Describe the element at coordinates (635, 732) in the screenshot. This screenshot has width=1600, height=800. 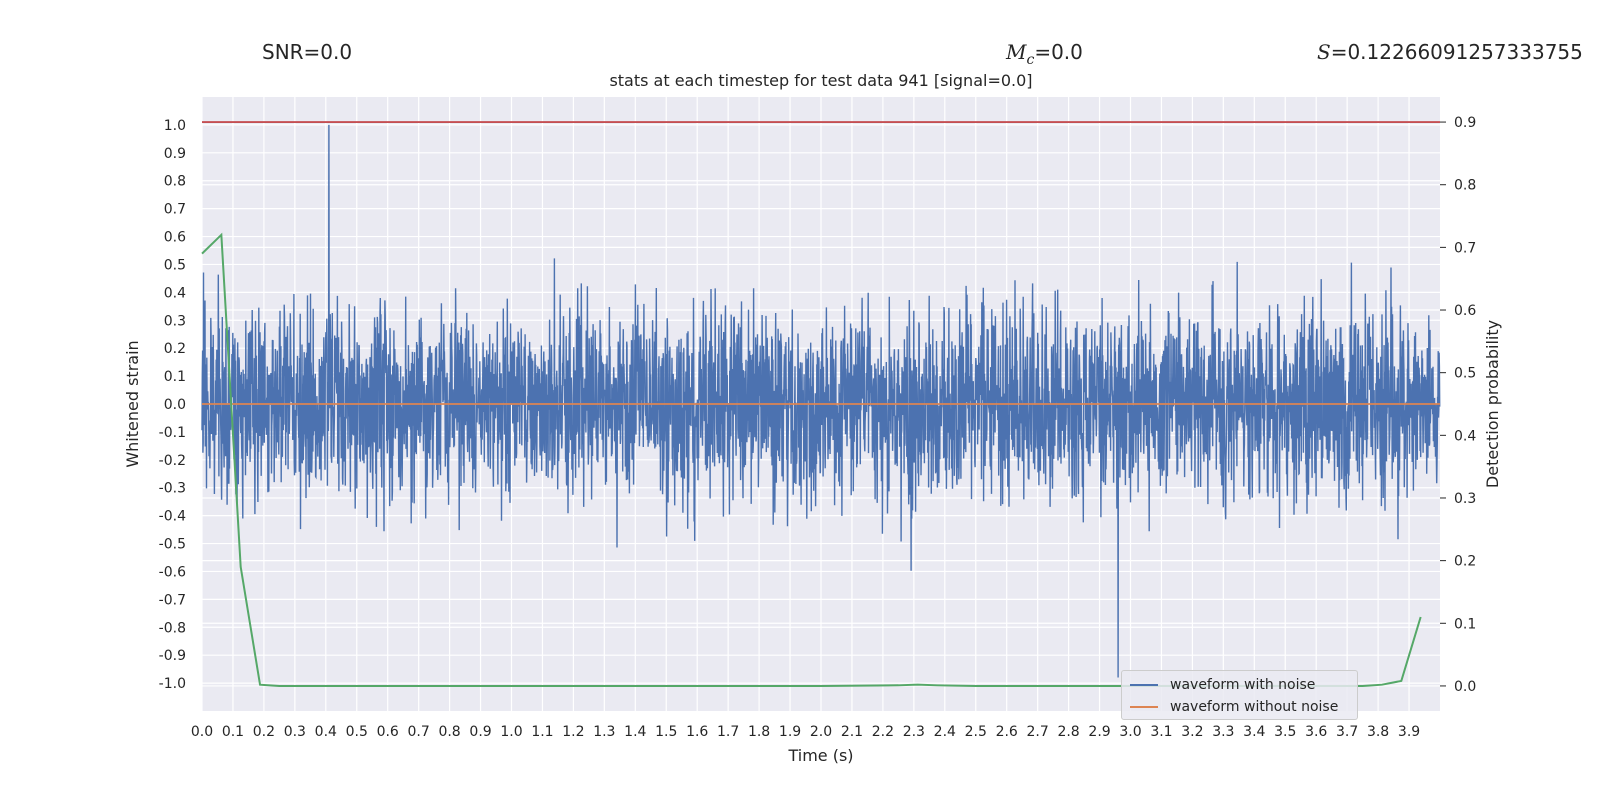
I see `x-tick-label: 1.4` at that location.